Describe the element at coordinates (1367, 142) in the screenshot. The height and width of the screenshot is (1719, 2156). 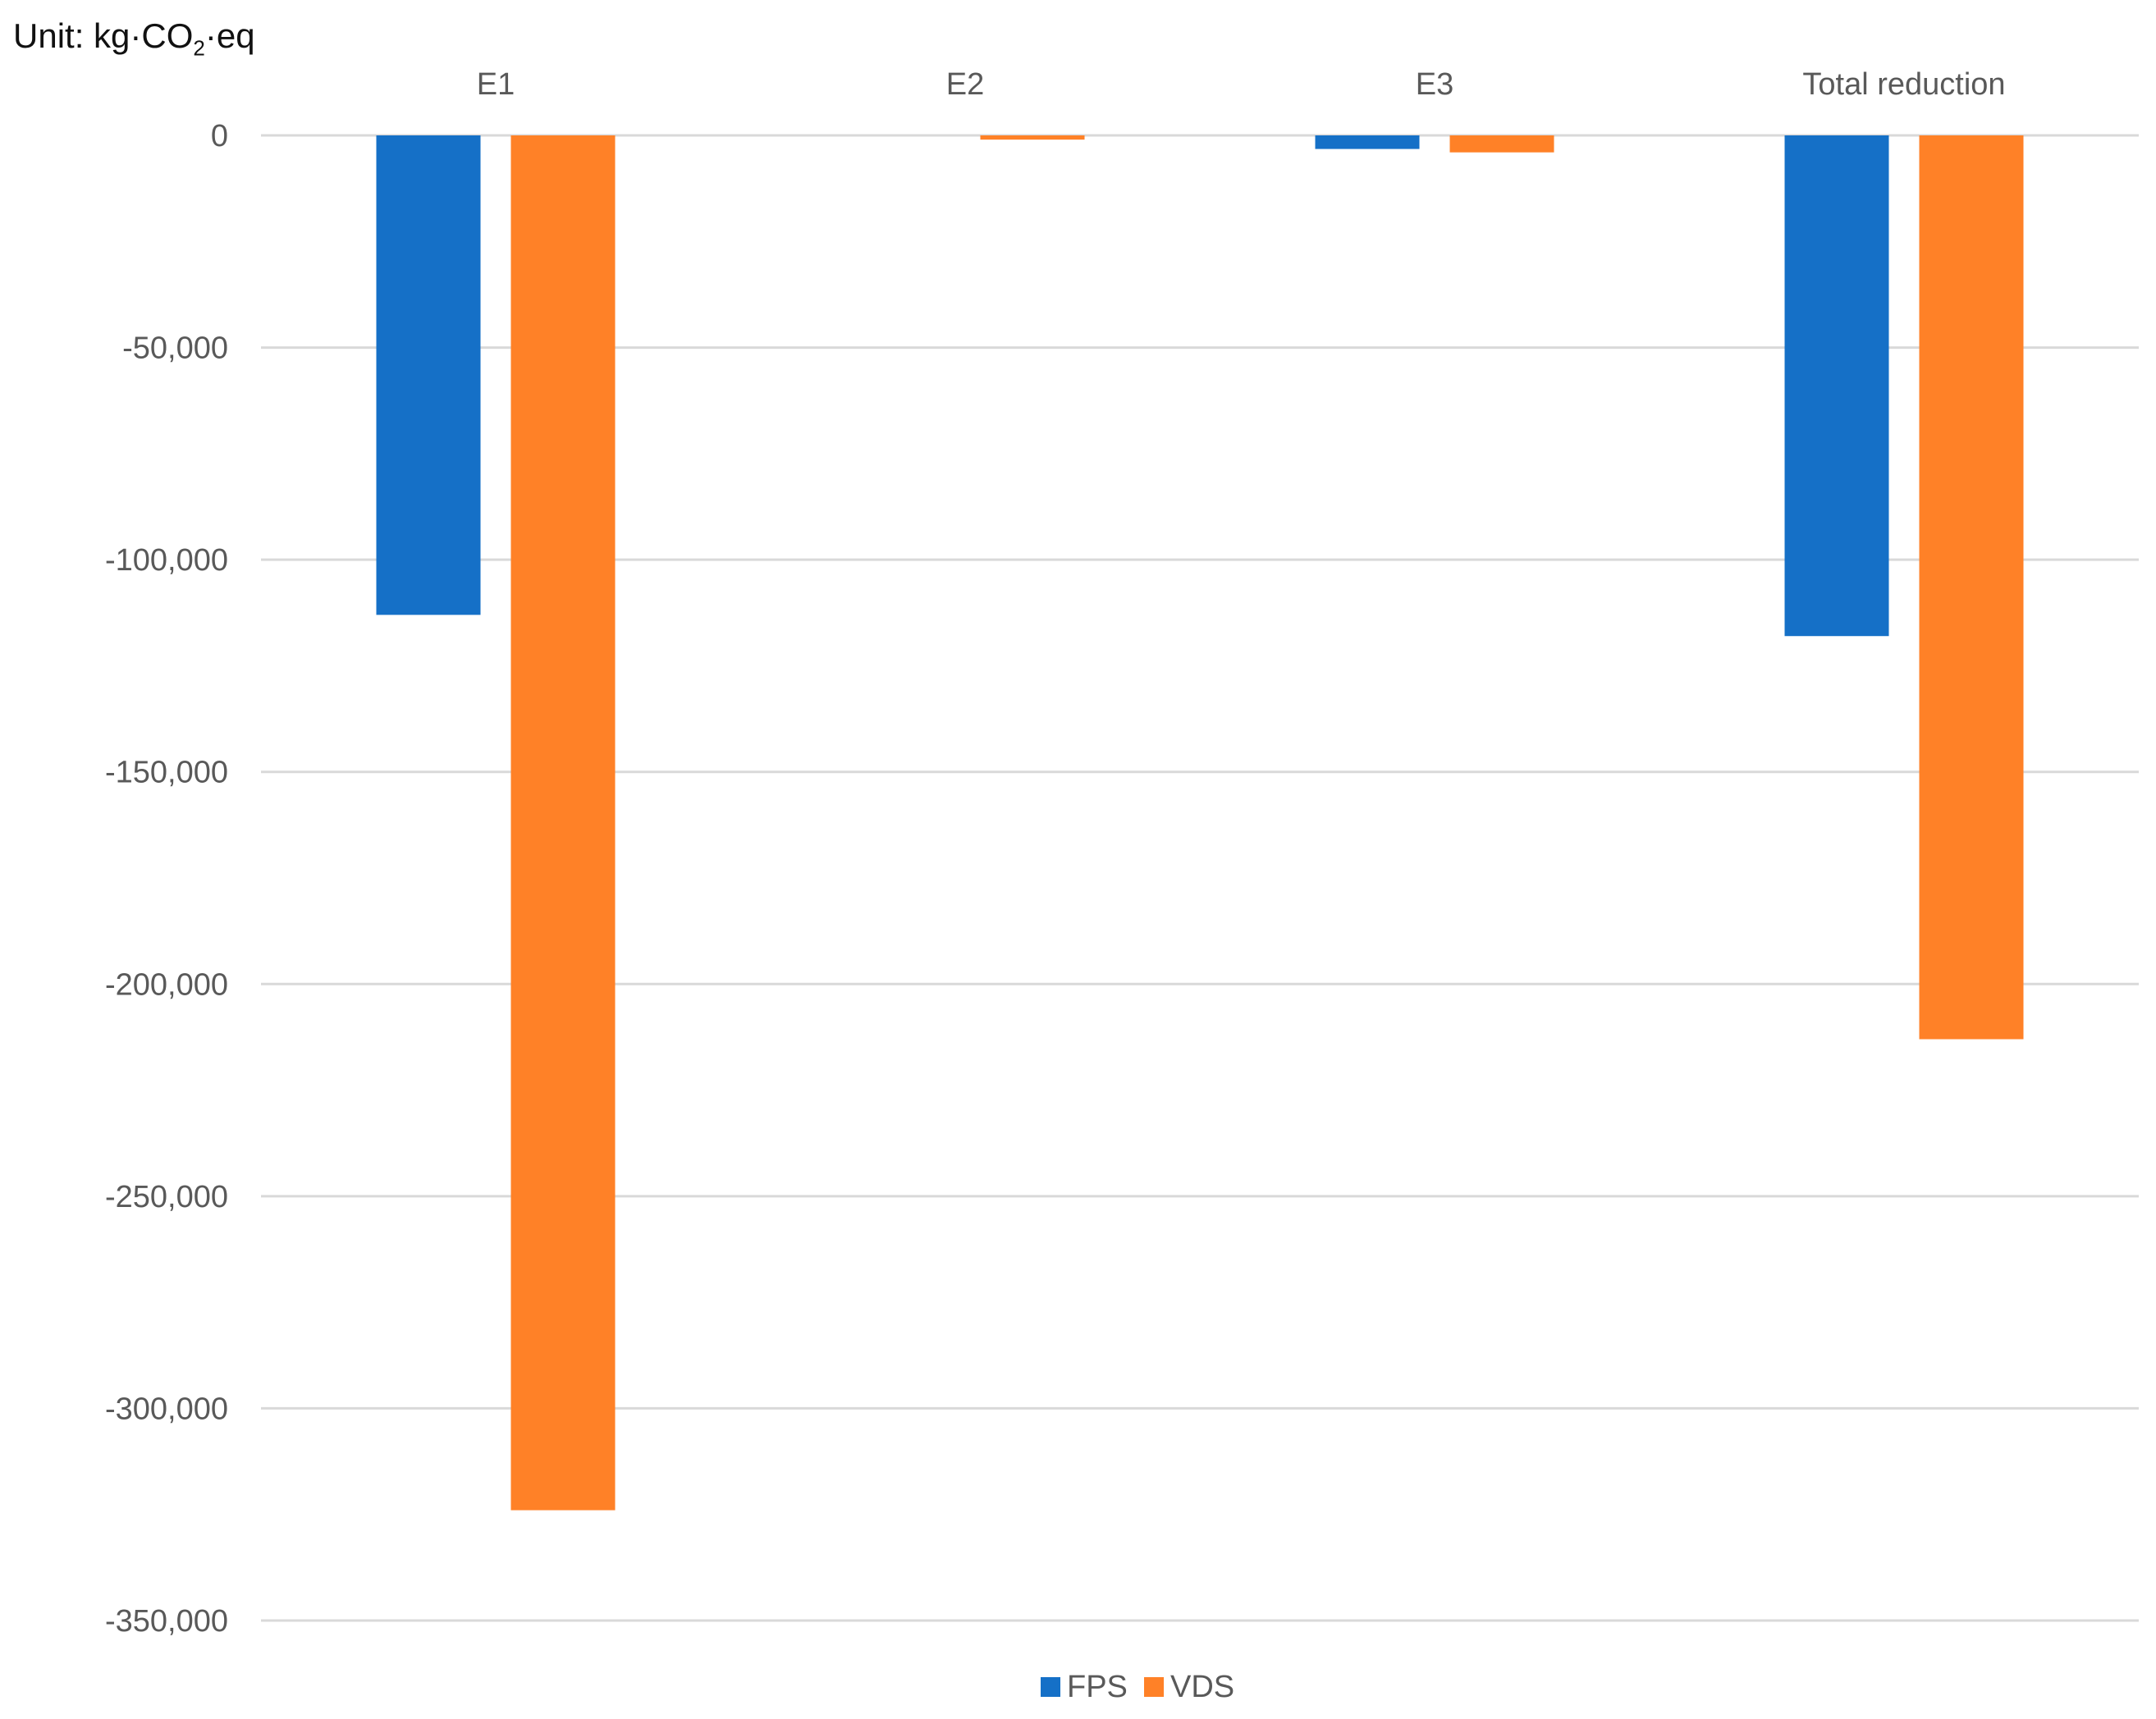
I see `bar-fps-e3` at that location.